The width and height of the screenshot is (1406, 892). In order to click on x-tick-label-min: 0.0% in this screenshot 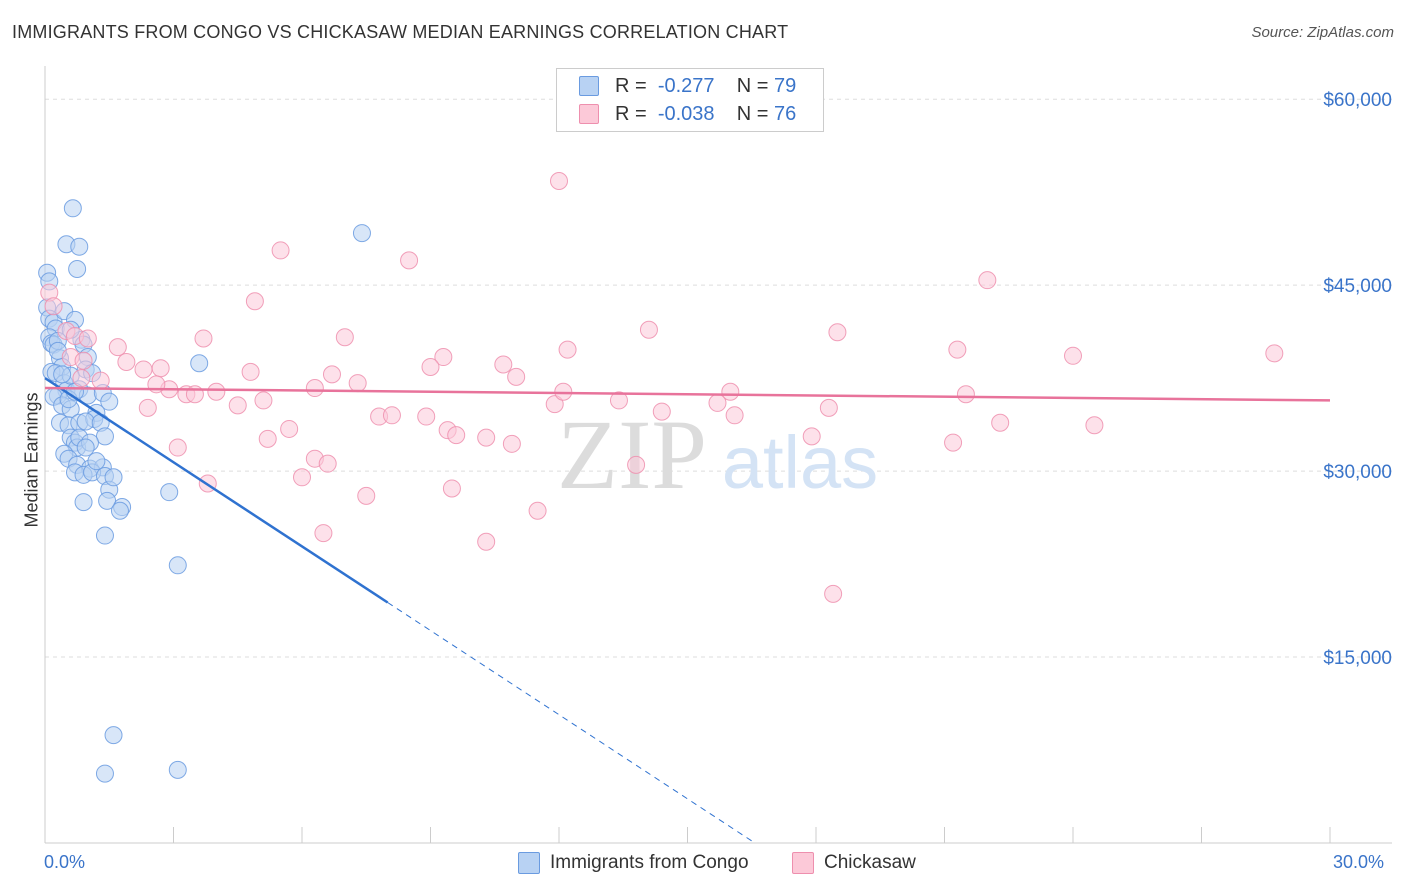, I will do `click(65, 862)`.